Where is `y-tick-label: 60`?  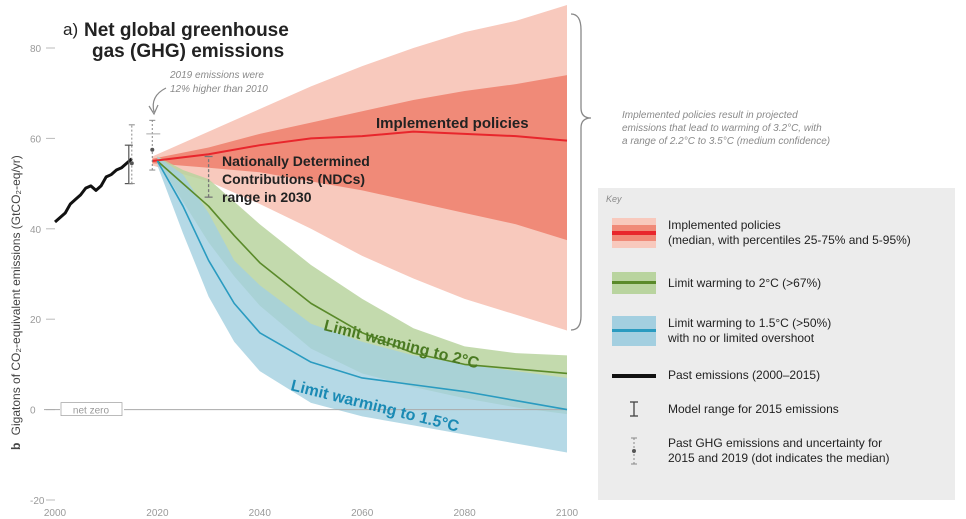 y-tick-label: 60 is located at coordinates (36, 139).